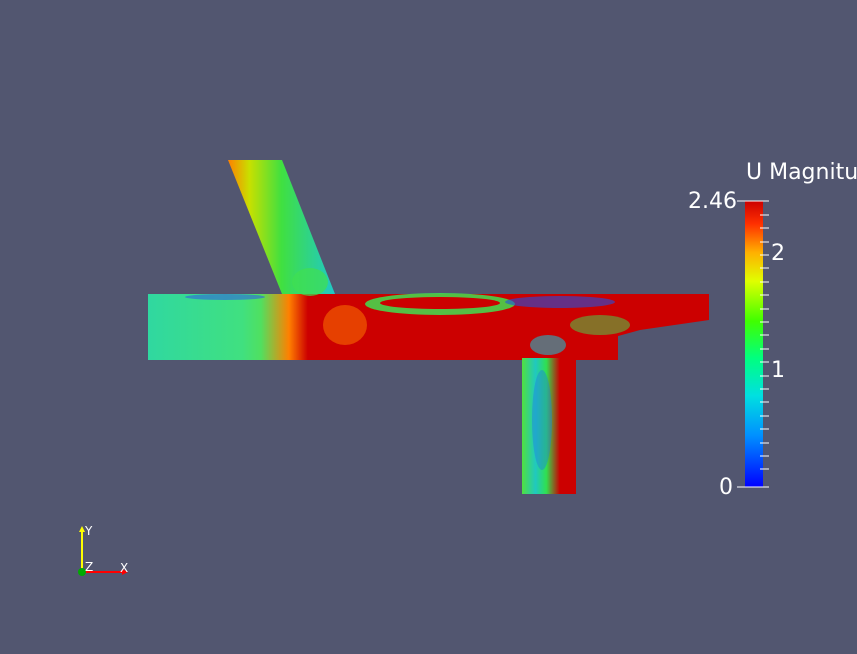  What do you see at coordinates (89, 567) in the screenshot?
I see `z-axis-label: Z` at bounding box center [89, 567].